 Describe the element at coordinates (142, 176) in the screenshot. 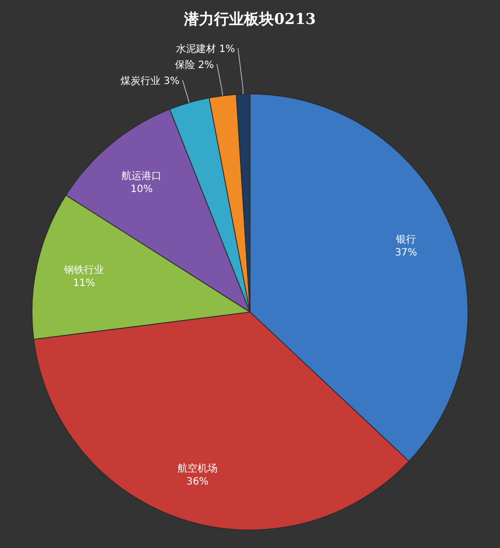

I see `slice-label: 航运港口` at that location.